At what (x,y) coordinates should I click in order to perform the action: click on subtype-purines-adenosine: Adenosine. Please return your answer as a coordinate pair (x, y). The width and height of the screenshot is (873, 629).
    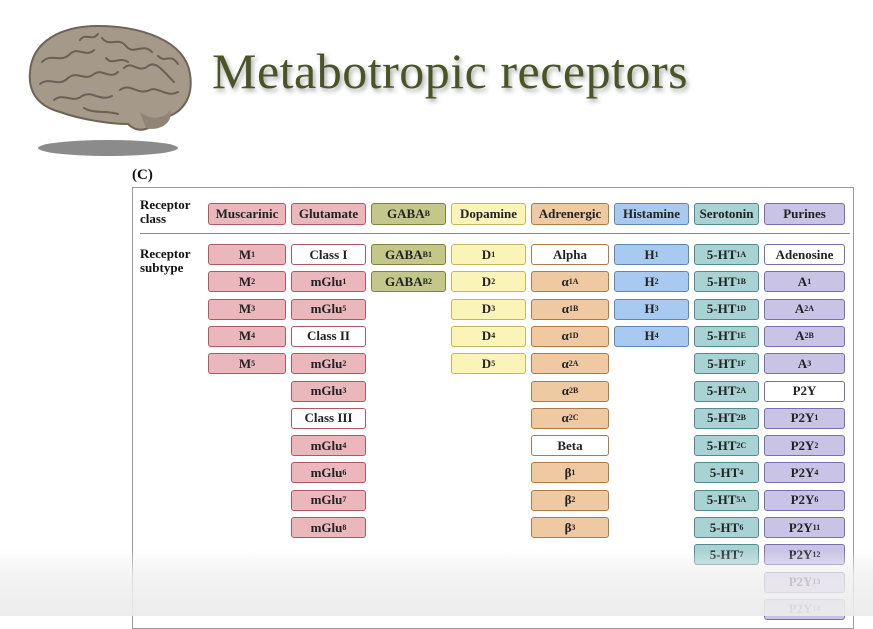
    Looking at the image, I should click on (804, 254).